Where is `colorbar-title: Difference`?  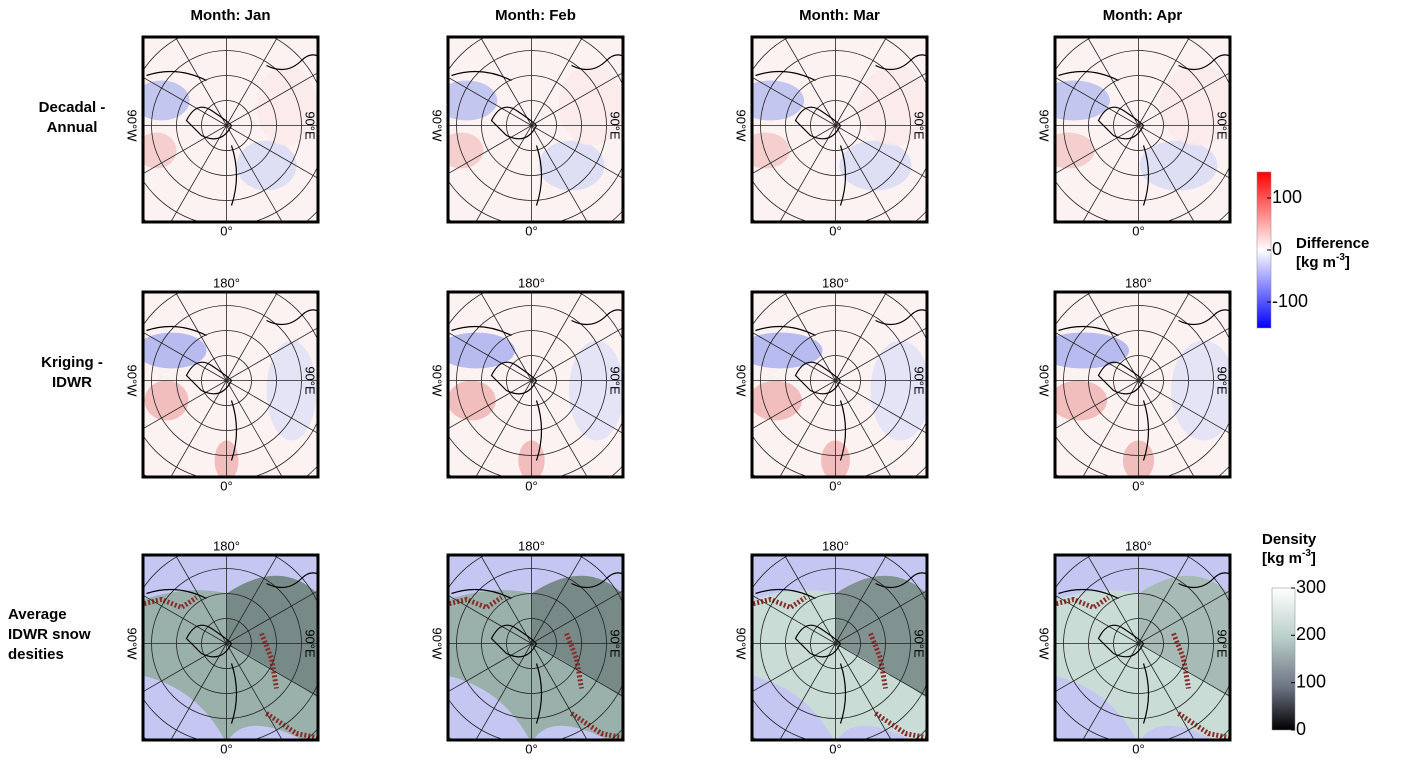
colorbar-title: Difference is located at coordinates (1332, 243).